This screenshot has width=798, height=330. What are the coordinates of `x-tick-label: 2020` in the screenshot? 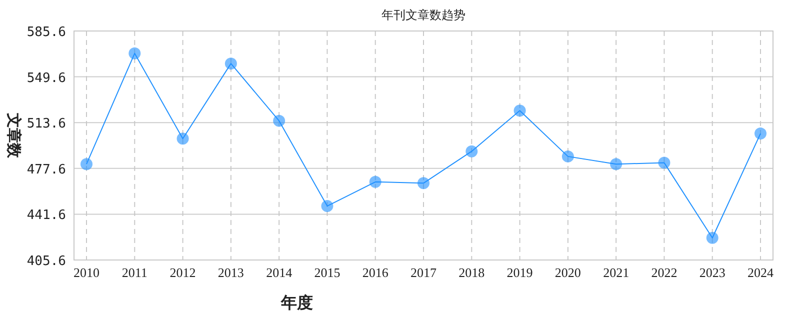 It's located at (567, 272).